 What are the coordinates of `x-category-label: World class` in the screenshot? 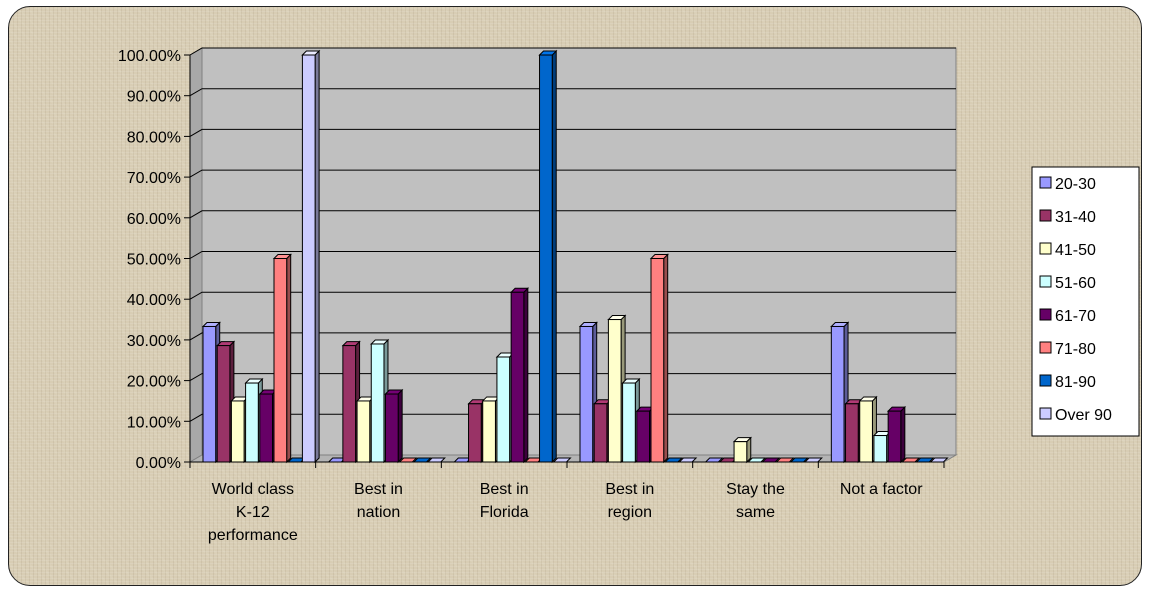 It's located at (253, 489).